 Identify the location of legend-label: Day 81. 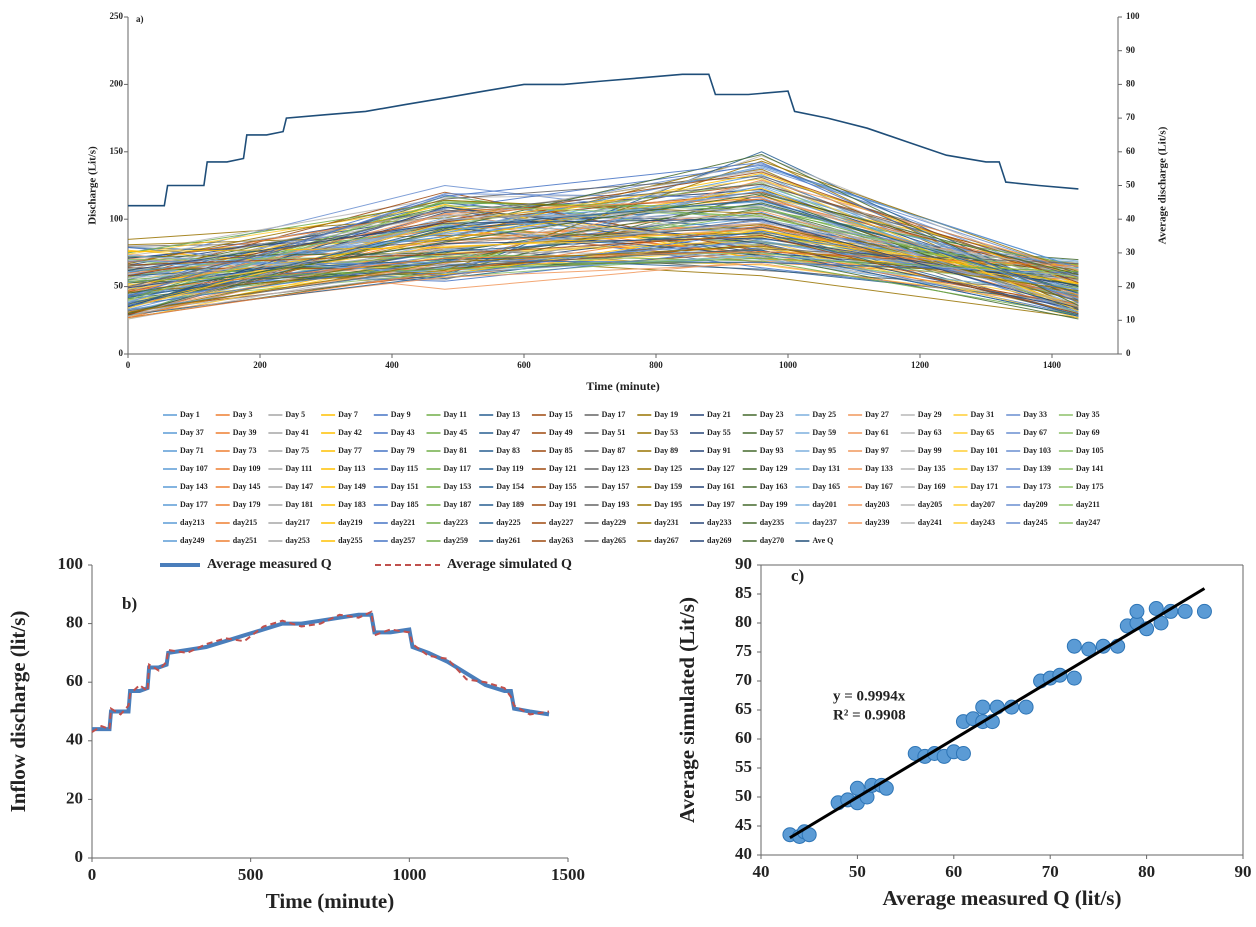
(456, 450).